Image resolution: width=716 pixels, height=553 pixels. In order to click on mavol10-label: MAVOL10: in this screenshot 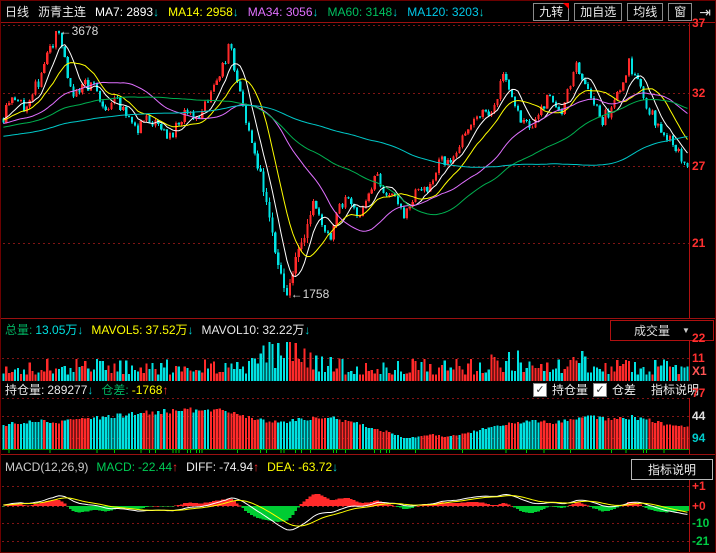, I will do `click(230, 329)`.